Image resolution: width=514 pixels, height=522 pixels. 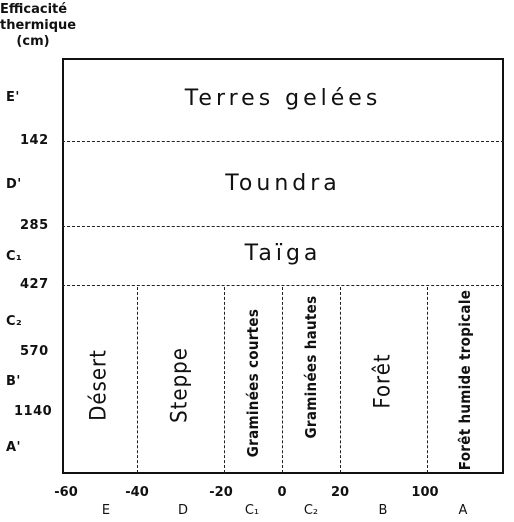 I want to click on y-axis-title-line2: thermique, so click(x=38, y=25).